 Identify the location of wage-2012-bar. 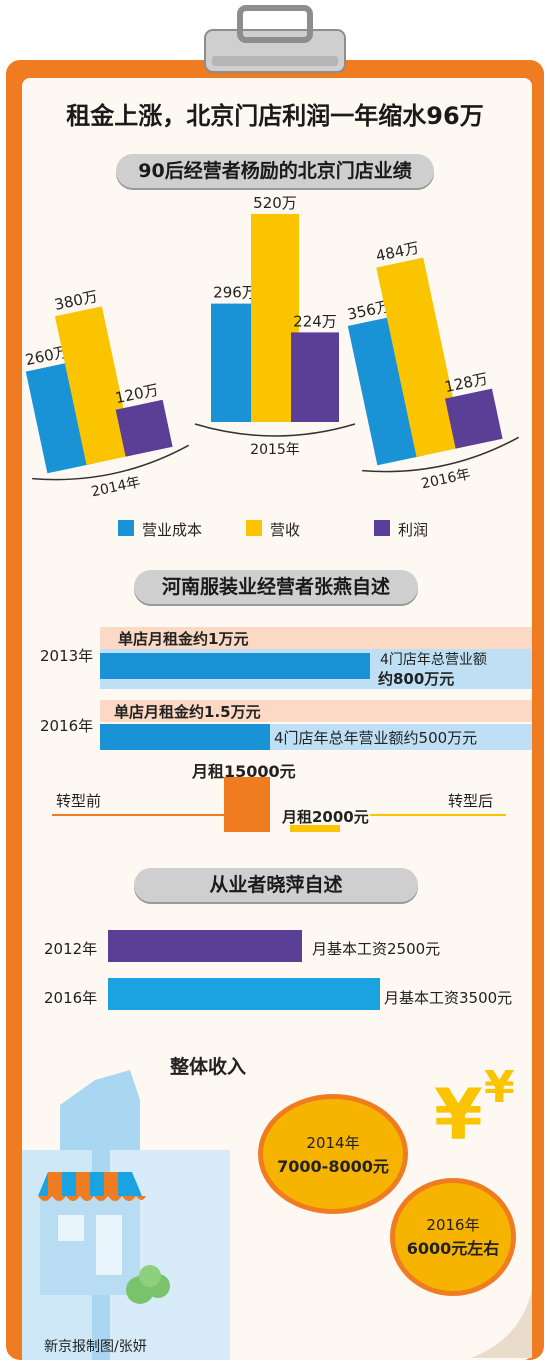
(205, 946).